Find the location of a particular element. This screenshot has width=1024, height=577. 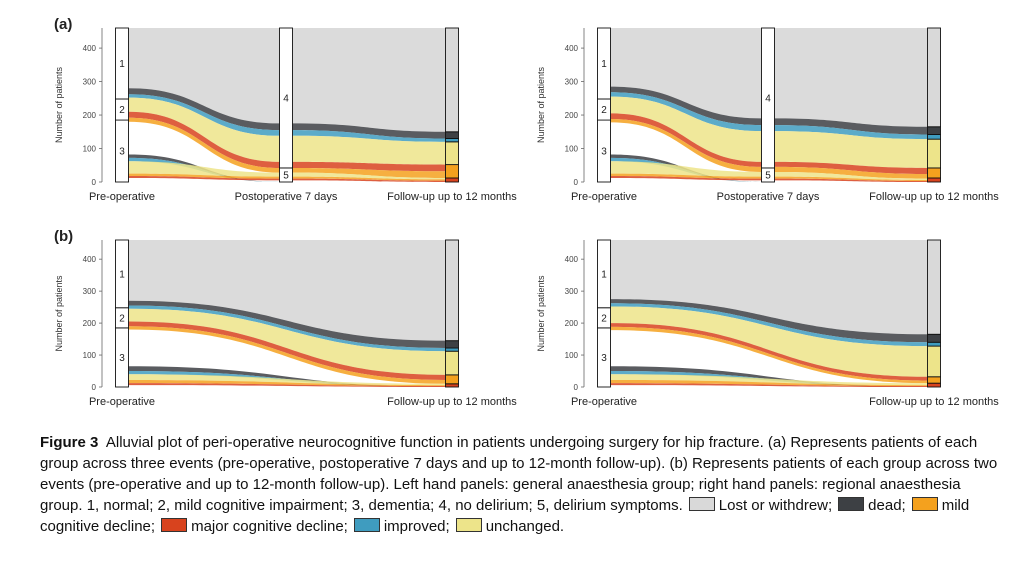

legend-label-unchanged: unchanged. is located at coordinates (525, 526).